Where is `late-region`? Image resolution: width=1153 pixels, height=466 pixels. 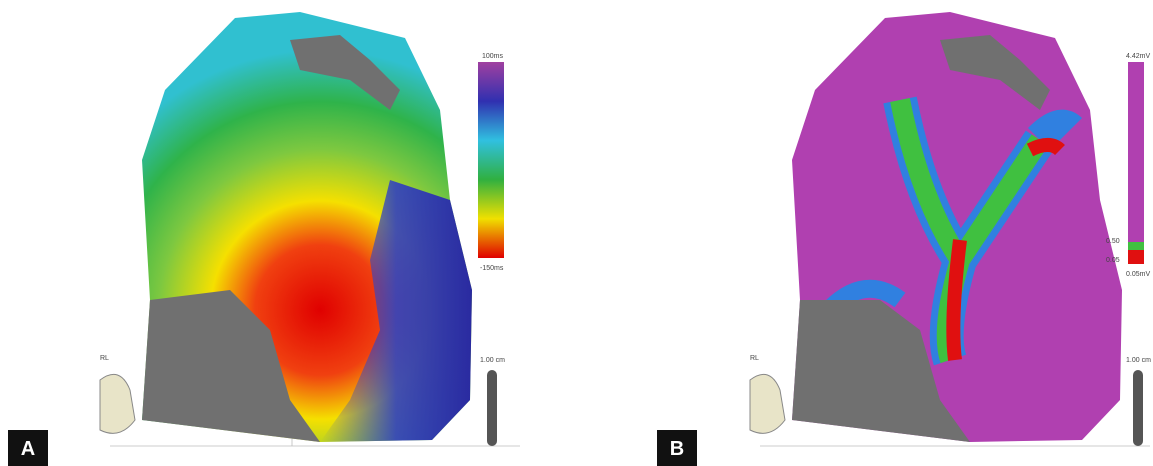
late-region is located at coordinates (396, 311).